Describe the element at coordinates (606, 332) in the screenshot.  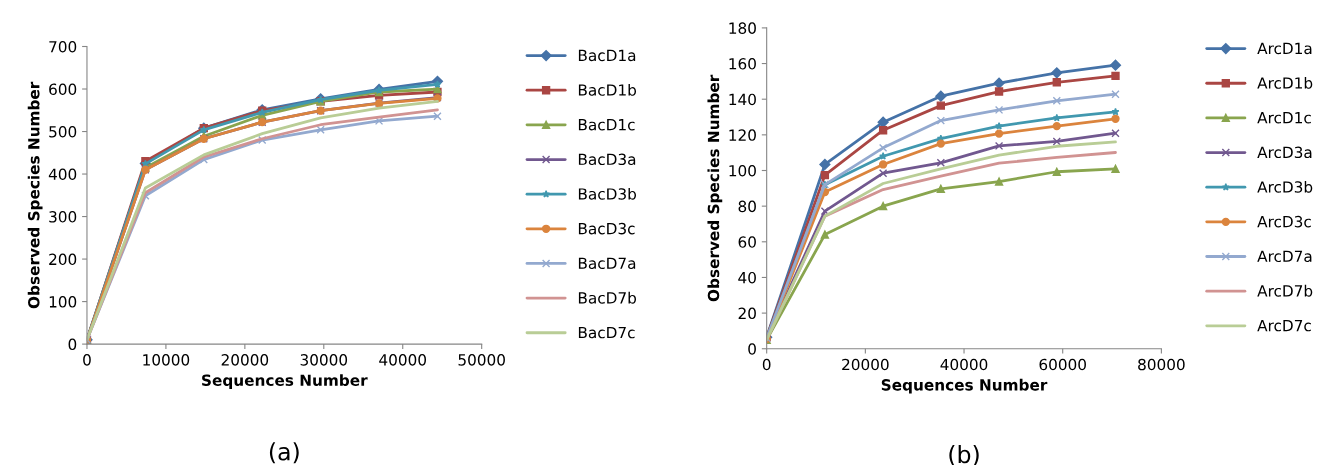
I see `legend-label: BacD7c` at that location.